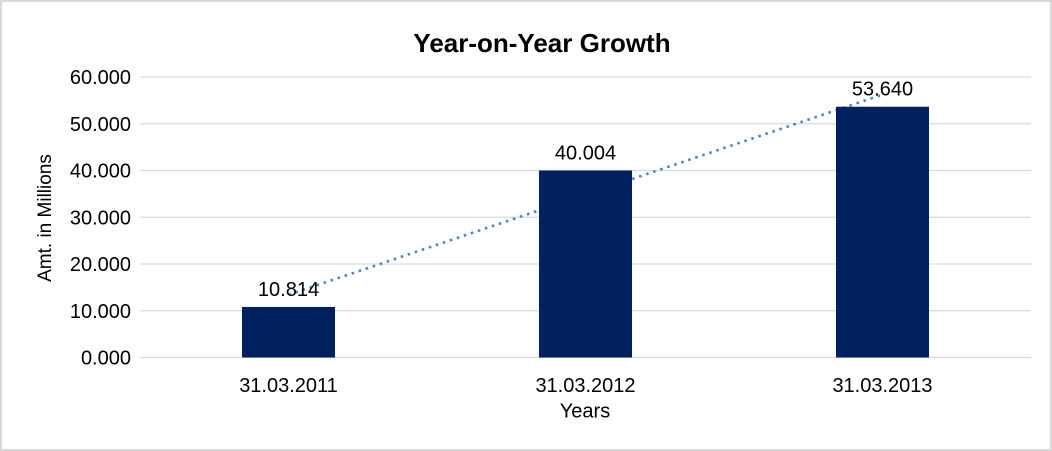  I want to click on y-tick-label: 10.000, so click(100, 312).